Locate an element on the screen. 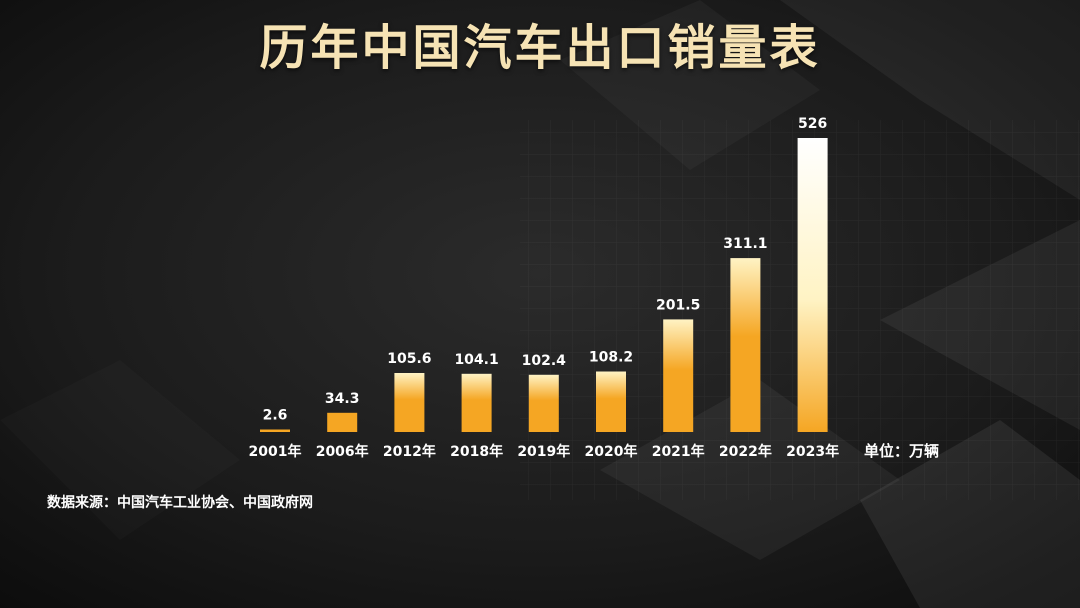 The image size is (1080, 608). value-label: 311.1 is located at coordinates (745, 244).